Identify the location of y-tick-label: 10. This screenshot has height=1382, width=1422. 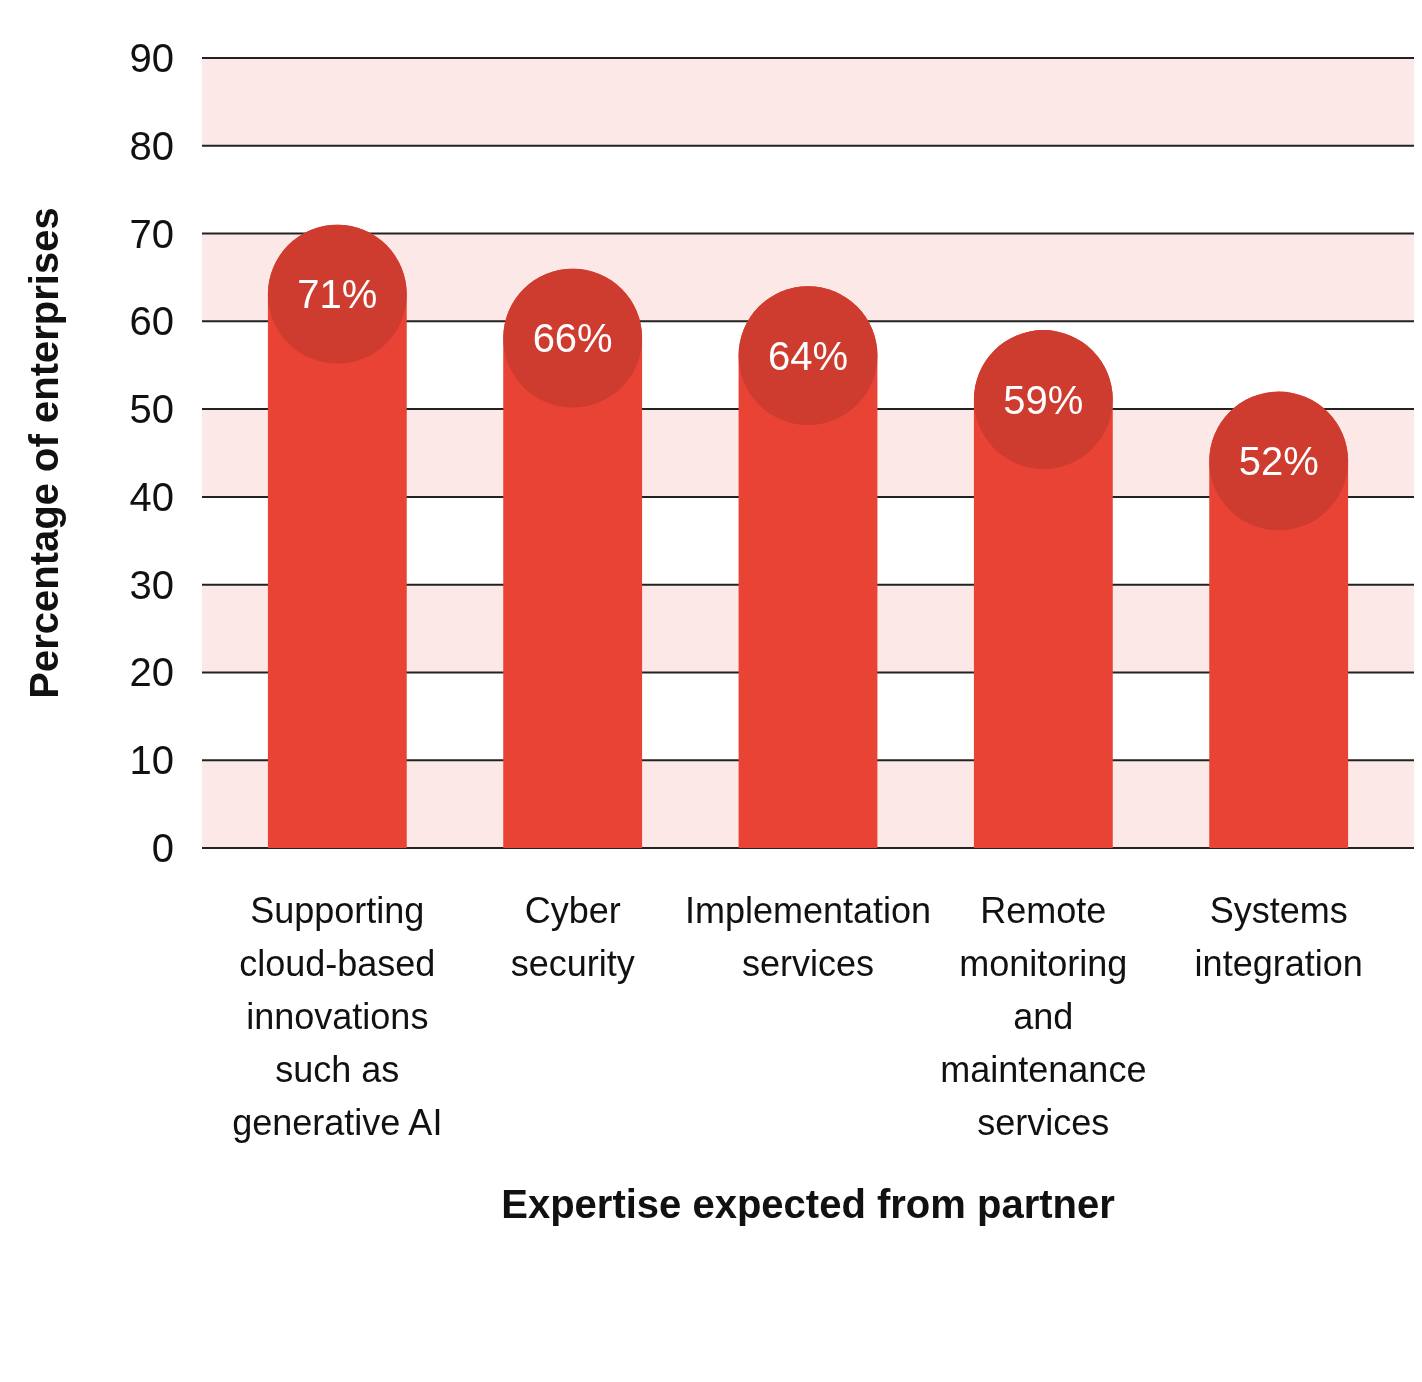
(151, 760).